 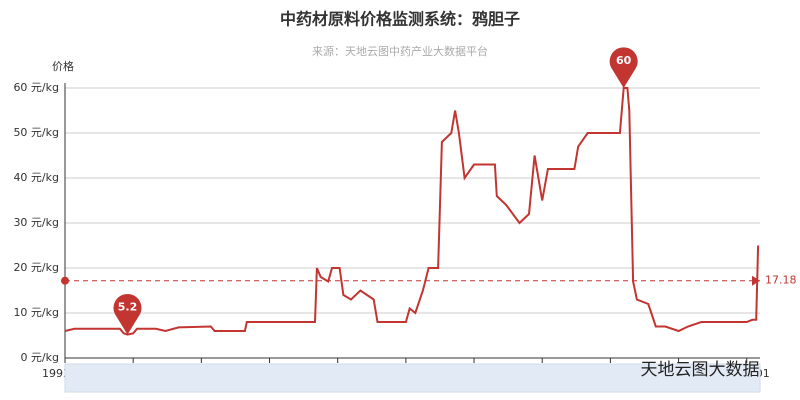 What do you see at coordinates (400, 51) in the screenshot?
I see `chart-subtitle: 来源：天地云图中药产业大数据平台` at bounding box center [400, 51].